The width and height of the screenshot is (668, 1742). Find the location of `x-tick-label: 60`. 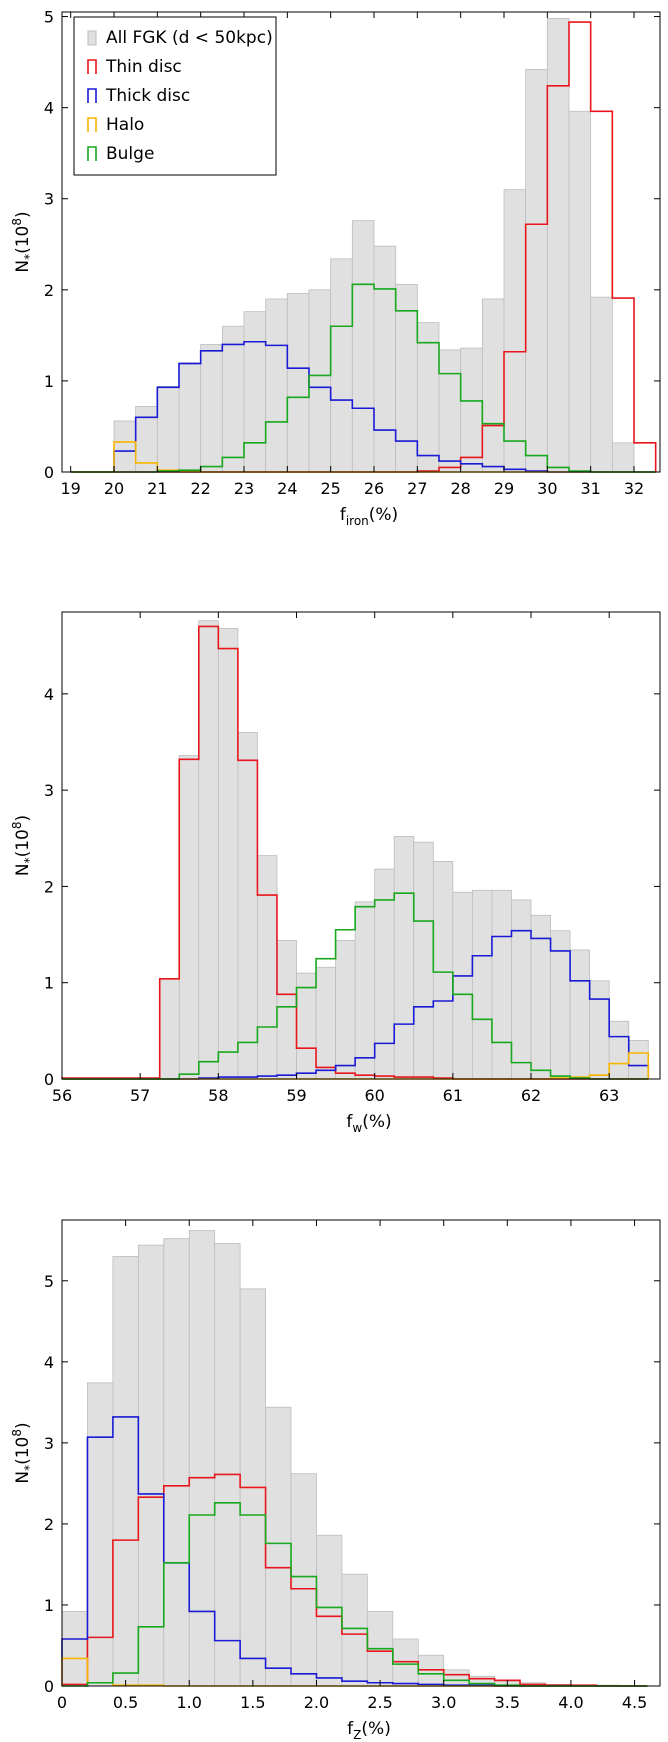

x-tick-label: 60 is located at coordinates (375, 1095).